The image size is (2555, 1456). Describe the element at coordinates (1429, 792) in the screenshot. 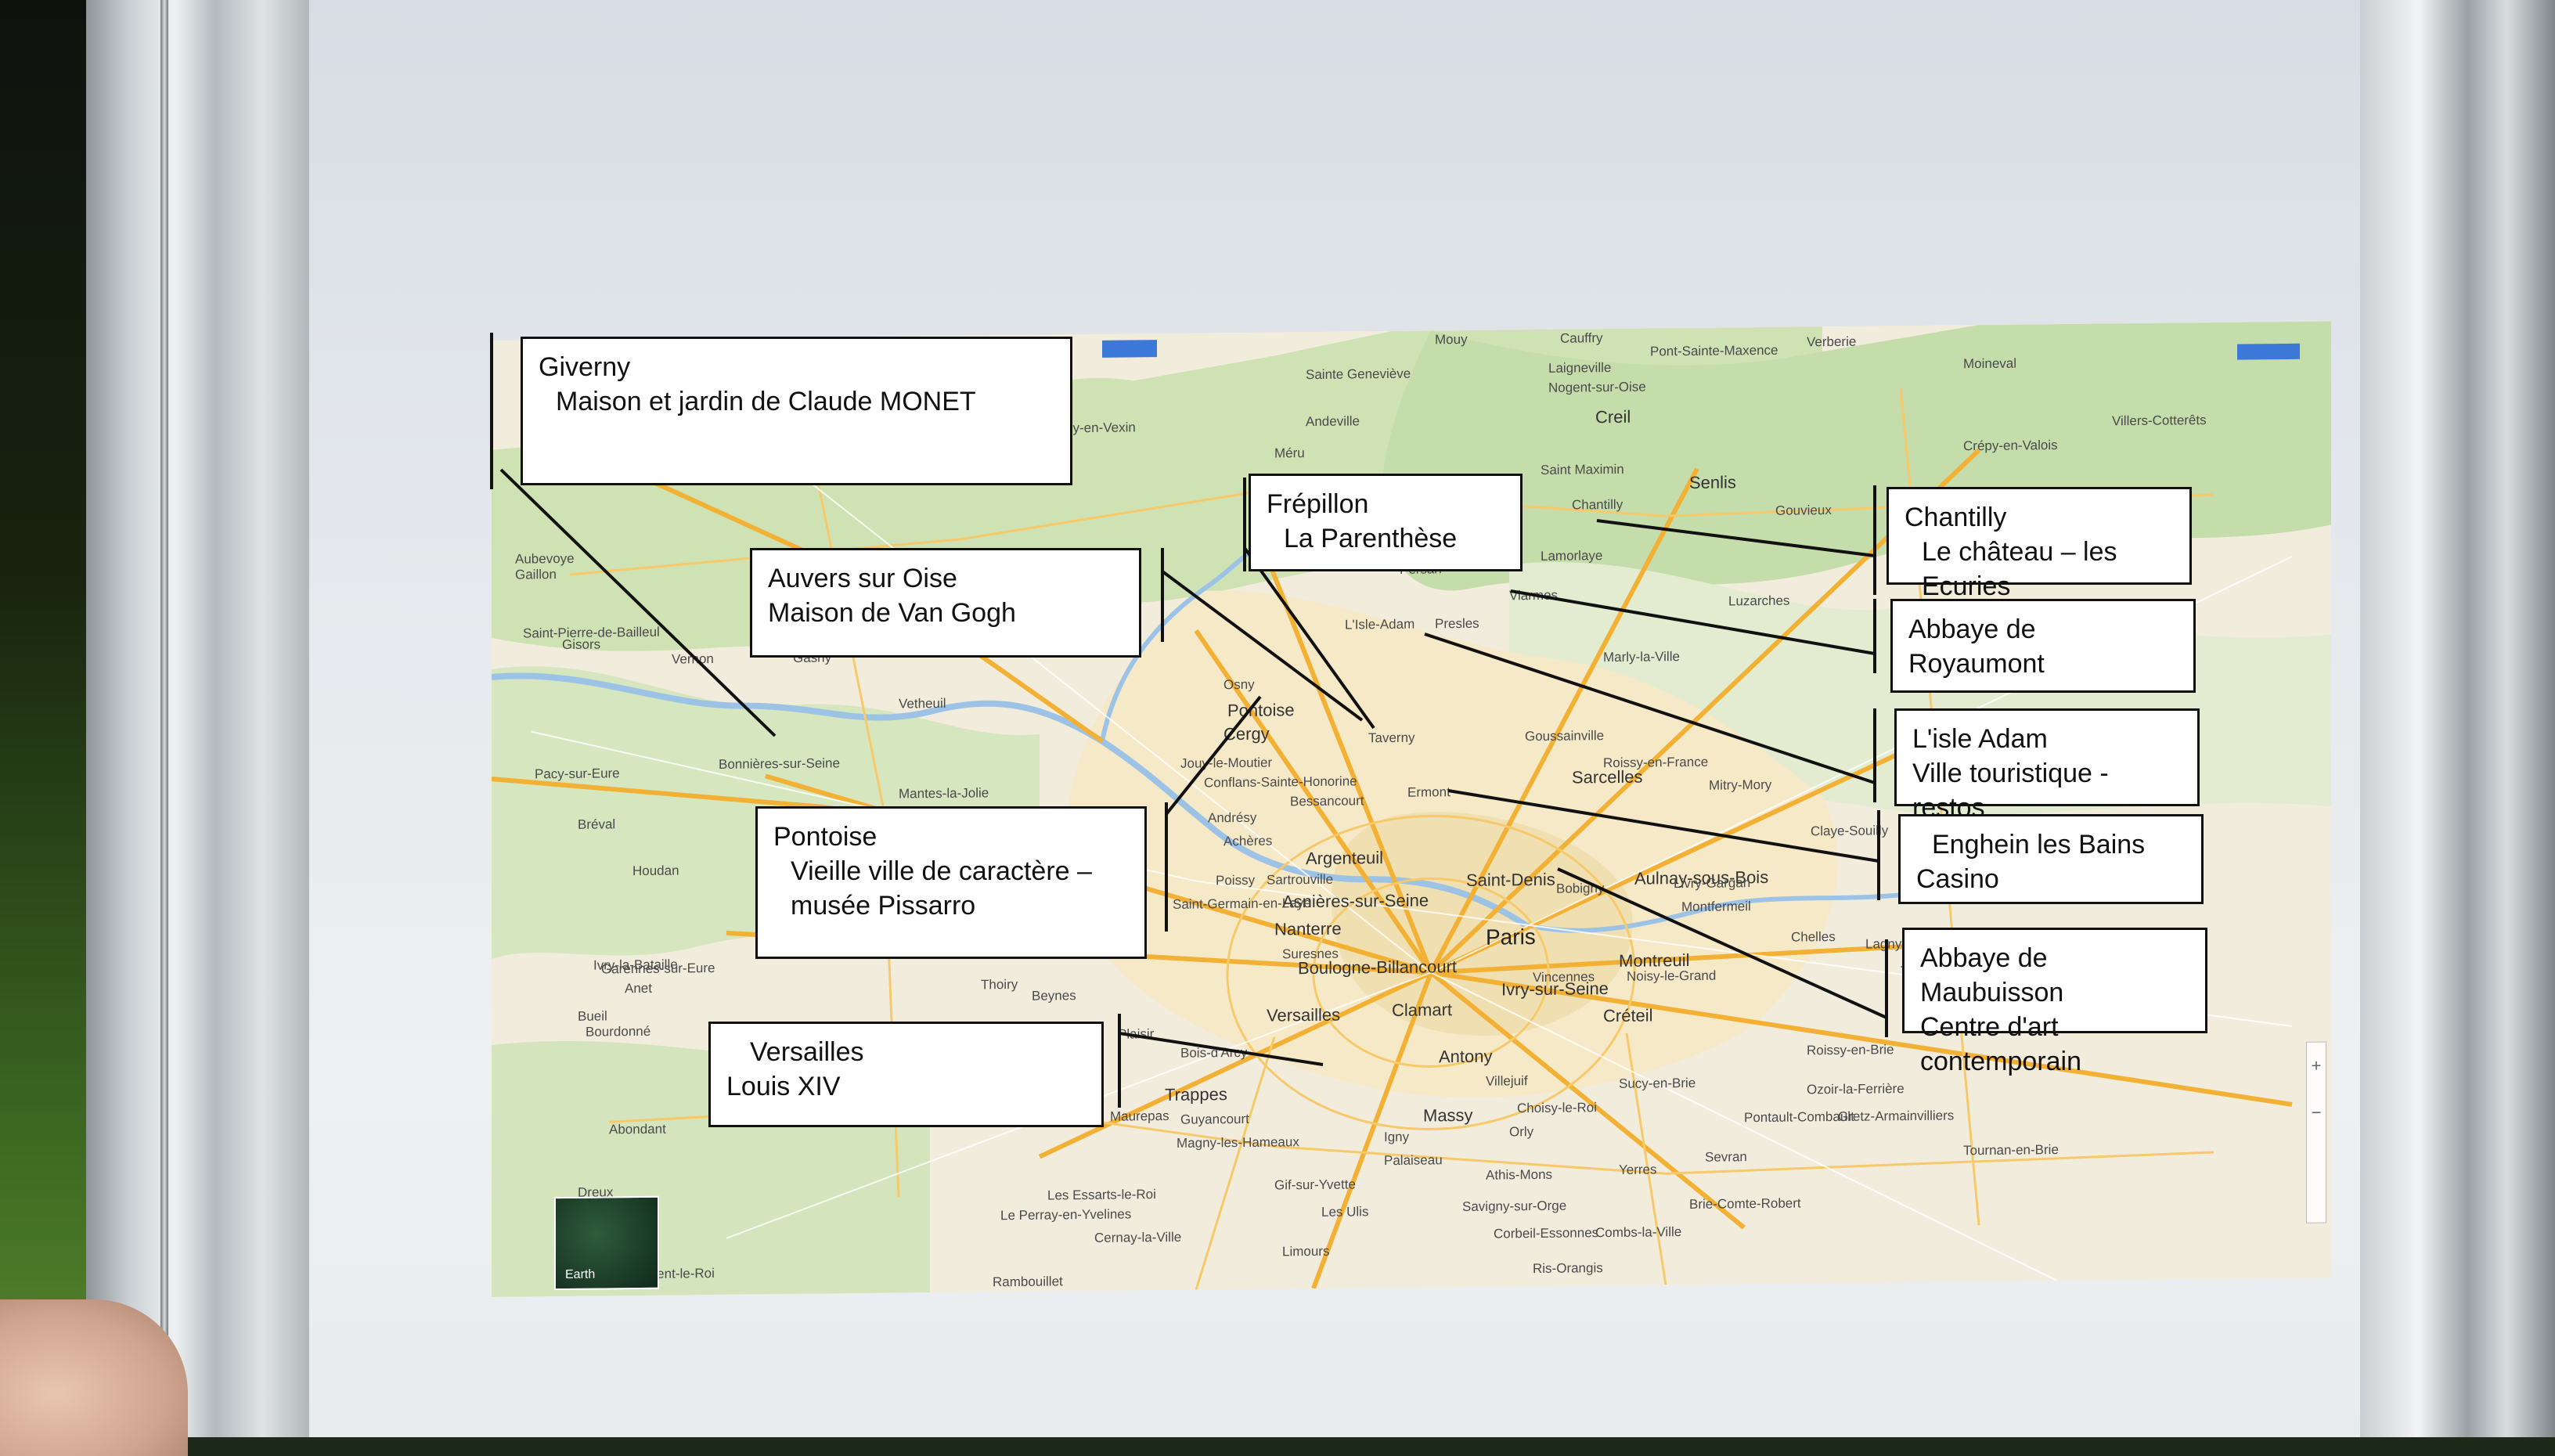

I see `map-label-small: Ermont` at that location.